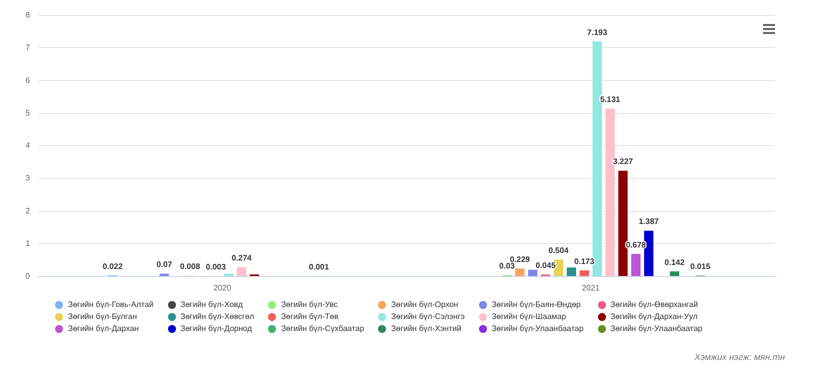  Describe the element at coordinates (739, 357) in the screenshot. I see `text: Хэмжих нэгж: мян.тн` at that location.